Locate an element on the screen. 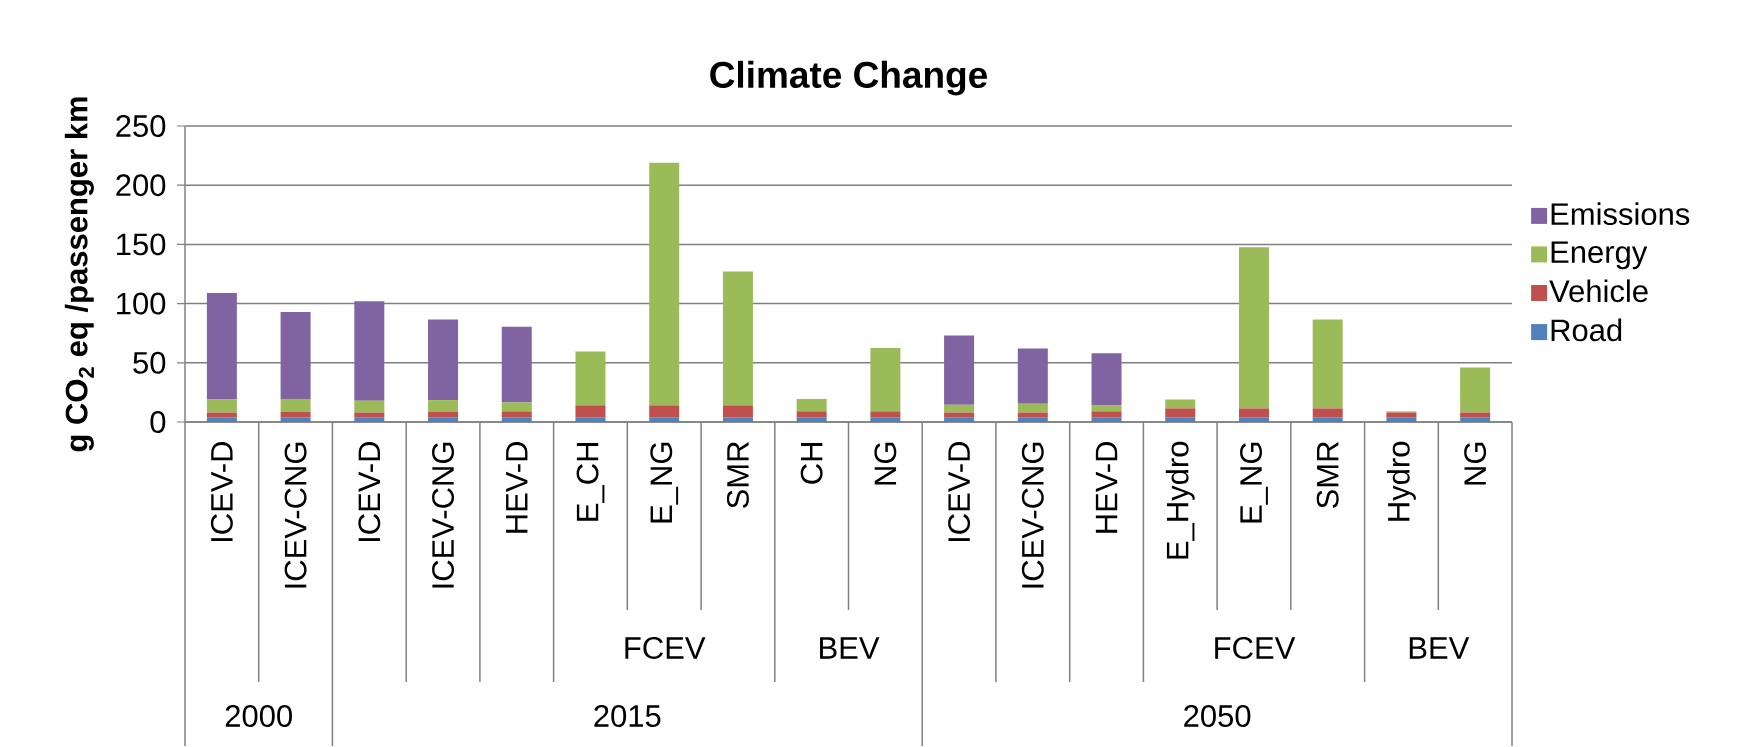  legend-label: Vehicle is located at coordinates (1598, 291).